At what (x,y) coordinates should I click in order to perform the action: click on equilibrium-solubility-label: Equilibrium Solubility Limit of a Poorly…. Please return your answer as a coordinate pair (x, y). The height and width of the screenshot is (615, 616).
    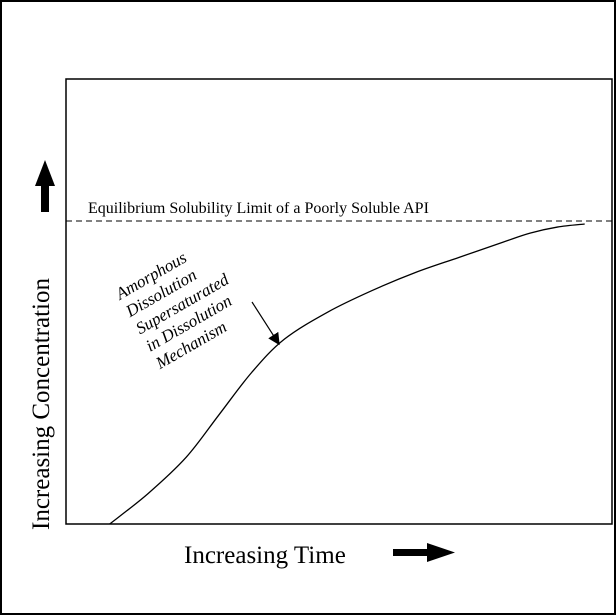
    Looking at the image, I should click on (258, 208).